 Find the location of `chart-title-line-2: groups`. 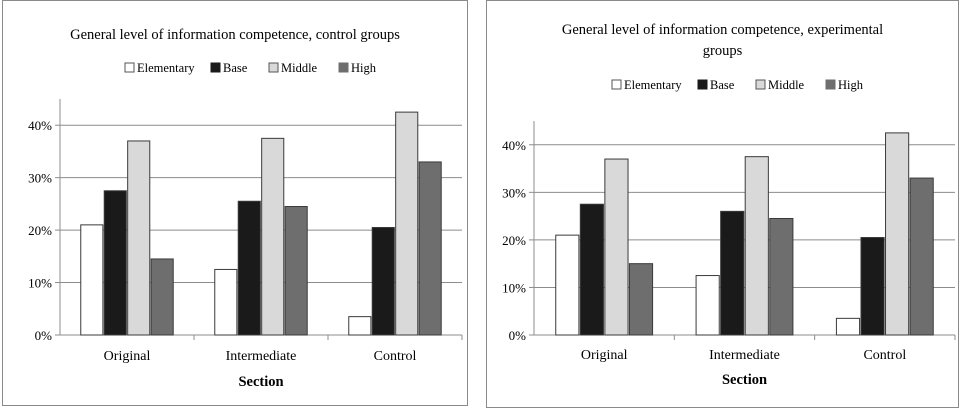

chart-title-line-2: groups is located at coordinates (723, 51).